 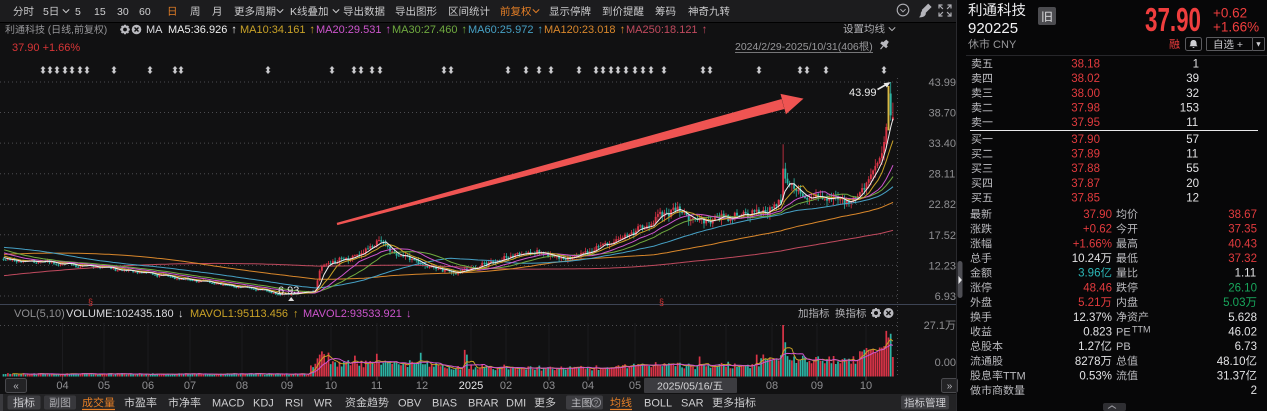 I want to click on svg-text: MAVOL2:93533.921, so click(x=352, y=314).